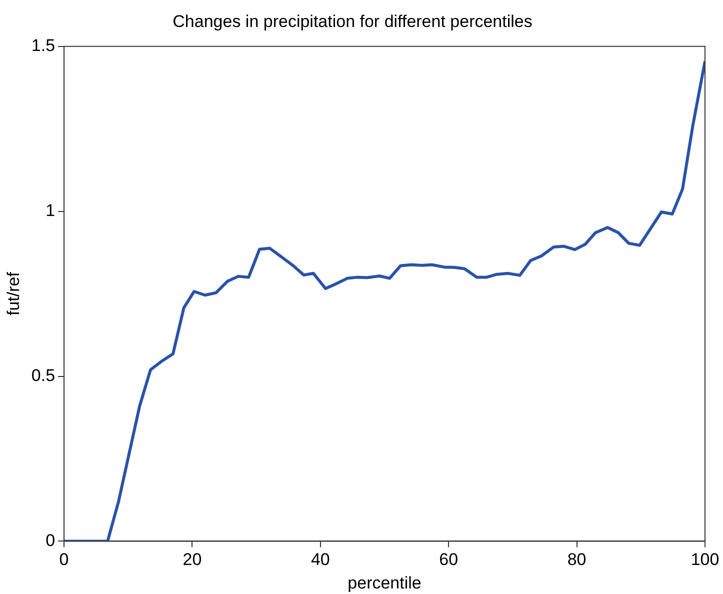 This screenshot has height=594, width=723. I want to click on chart-title: Changes in precipitation for different percentiles, so click(352, 21).